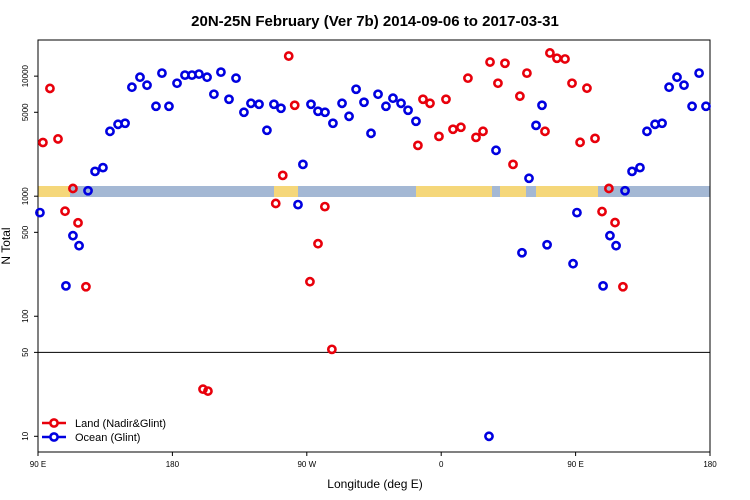 The width and height of the screenshot is (750, 500). Describe the element at coordinates (441, 464) in the screenshot. I see `x-tick-label: 0` at that location.